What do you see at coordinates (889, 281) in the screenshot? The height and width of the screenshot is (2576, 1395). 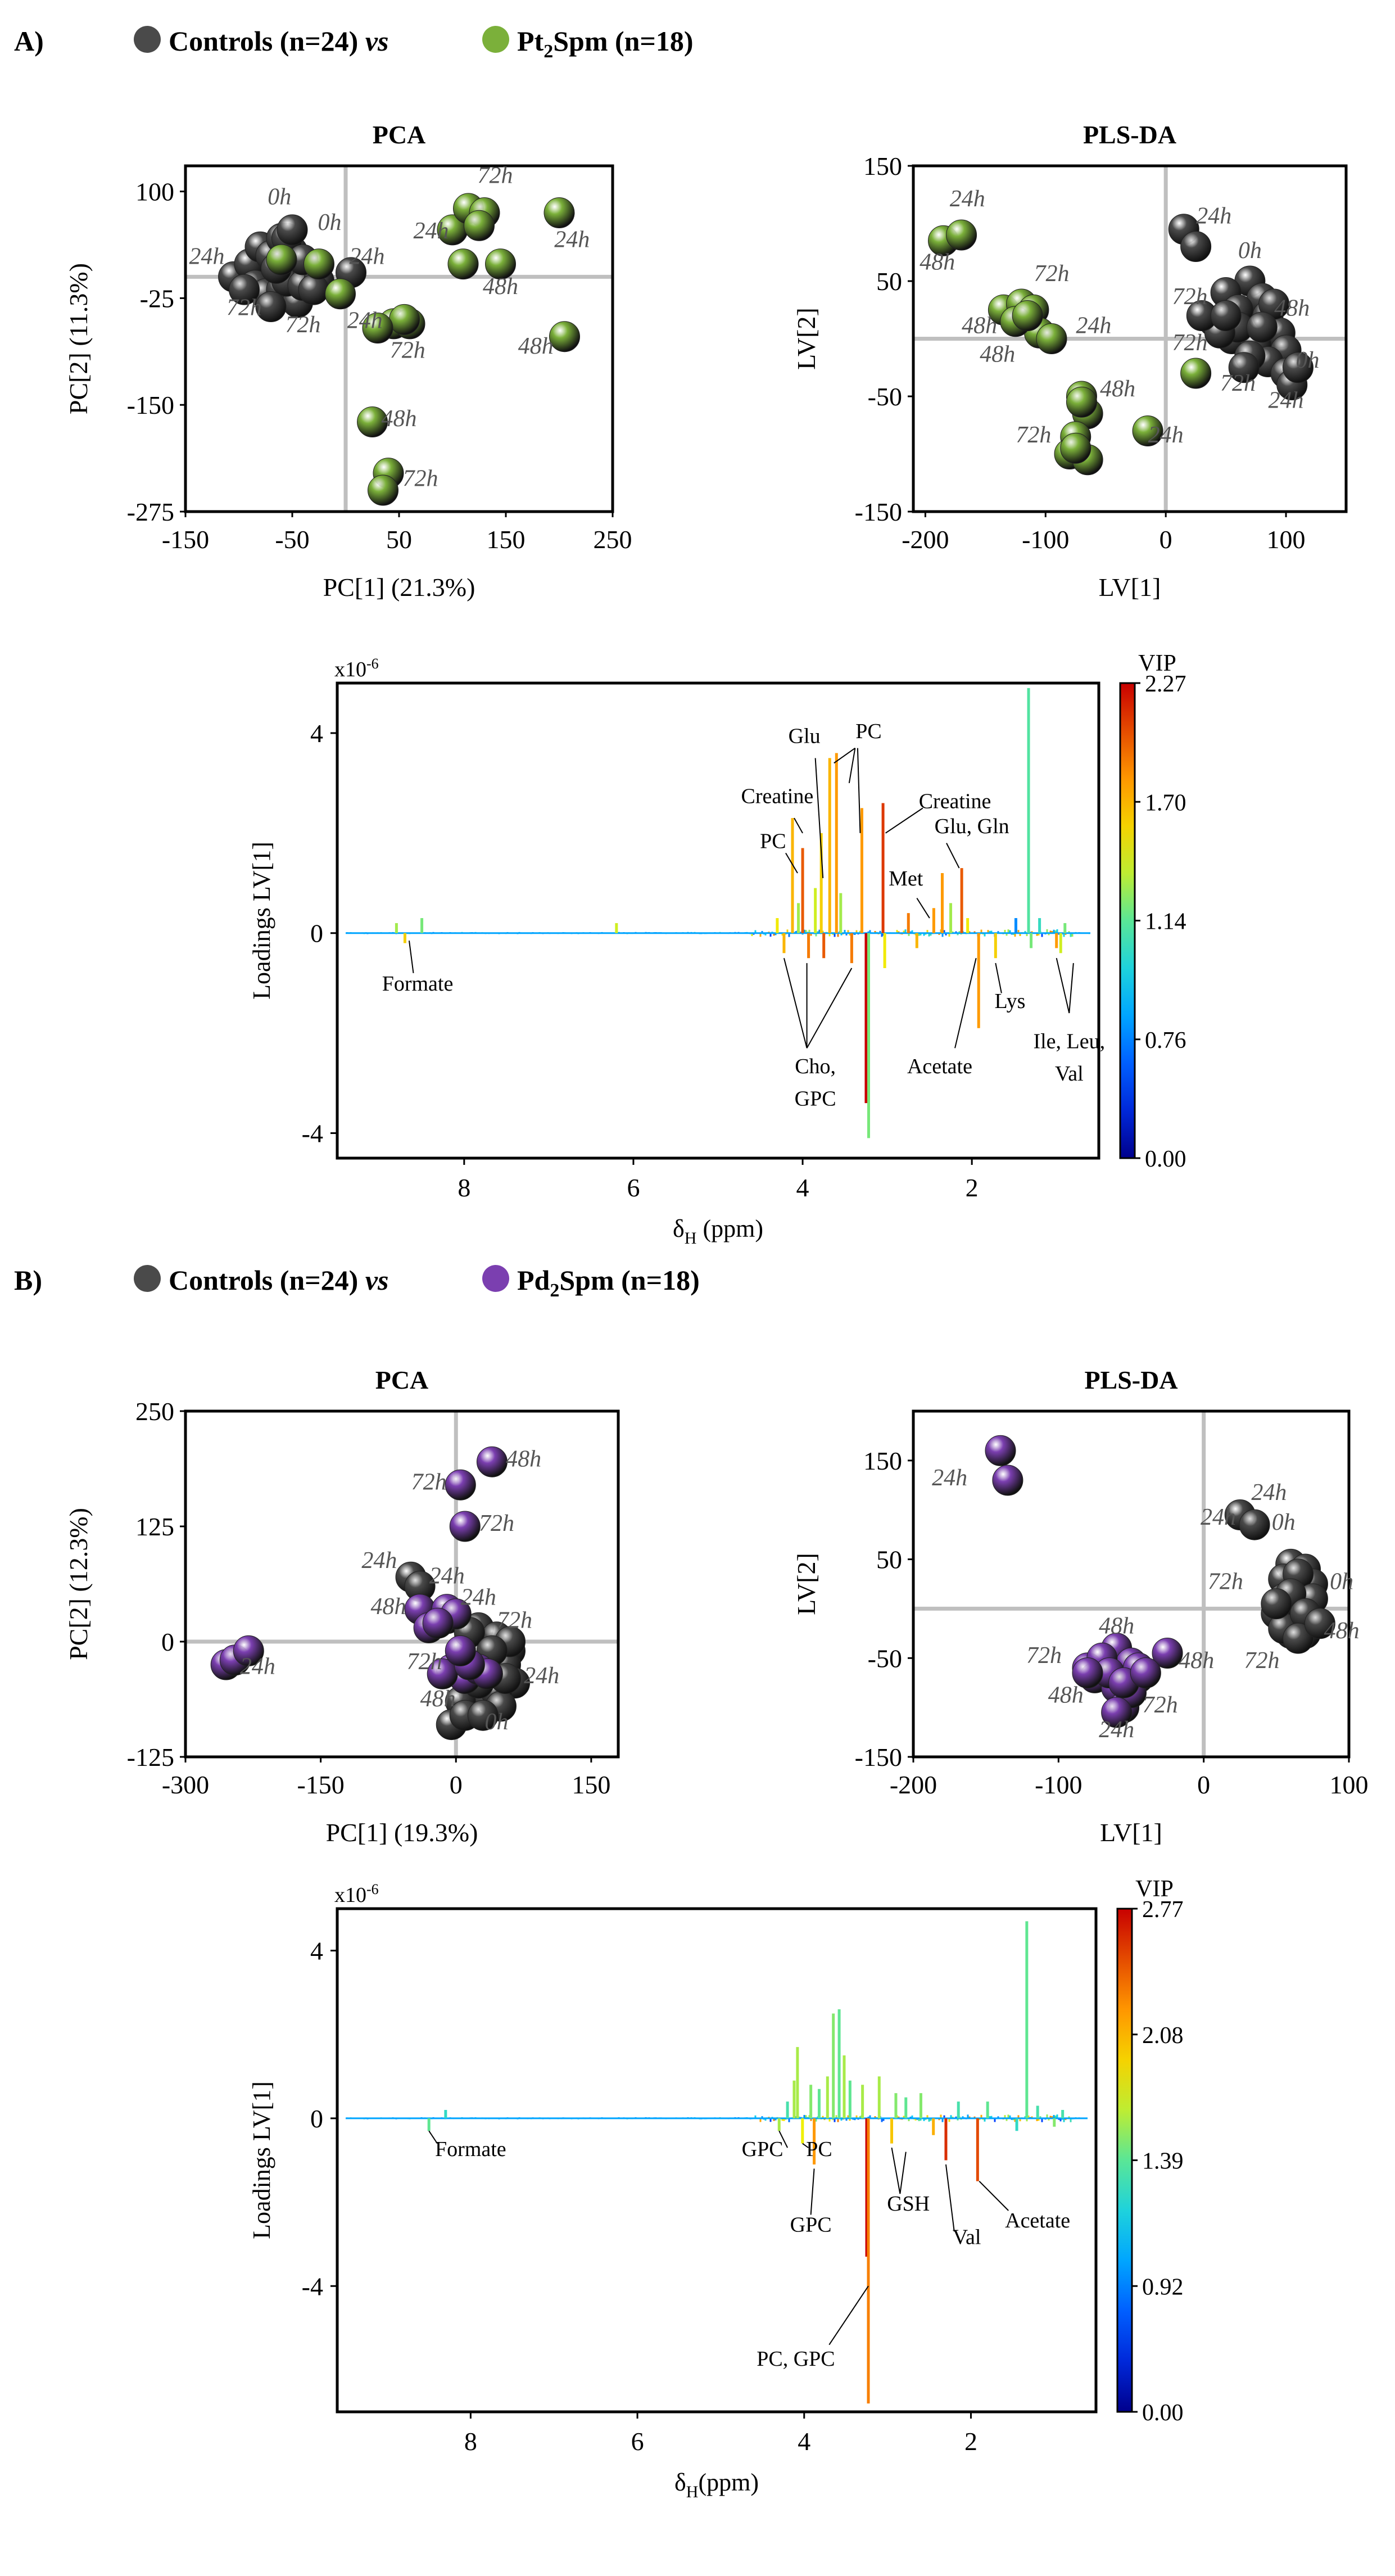 I see `y-tick-label: 50` at bounding box center [889, 281].